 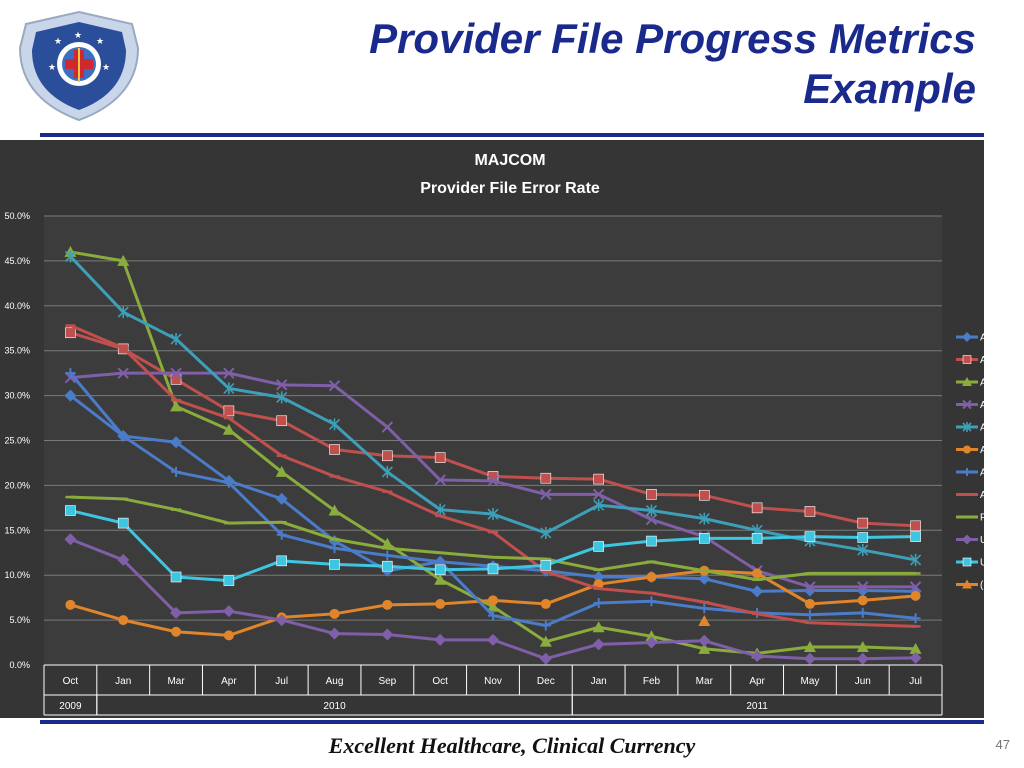 What do you see at coordinates (17, 216) in the screenshot?
I see `y-tick-label: 50.0%` at bounding box center [17, 216].